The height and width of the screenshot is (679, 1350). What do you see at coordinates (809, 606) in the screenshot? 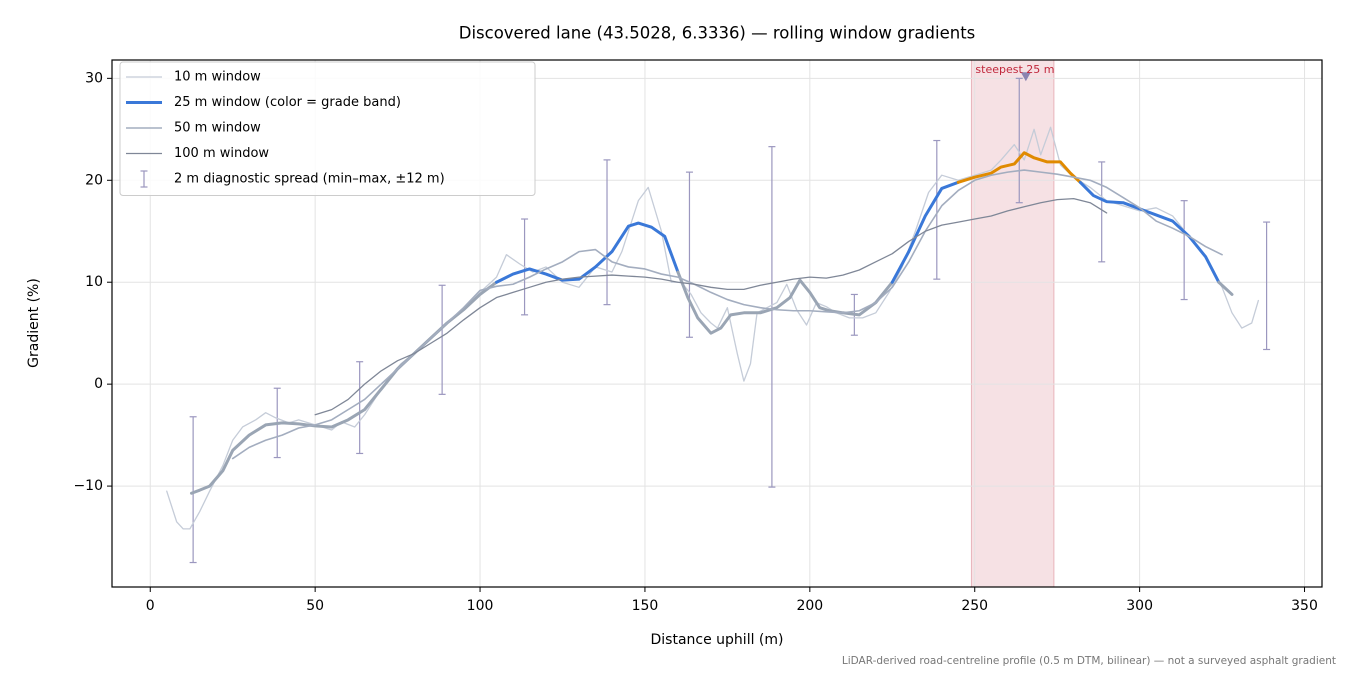
I see `x-tick-label: 200` at bounding box center [809, 606].